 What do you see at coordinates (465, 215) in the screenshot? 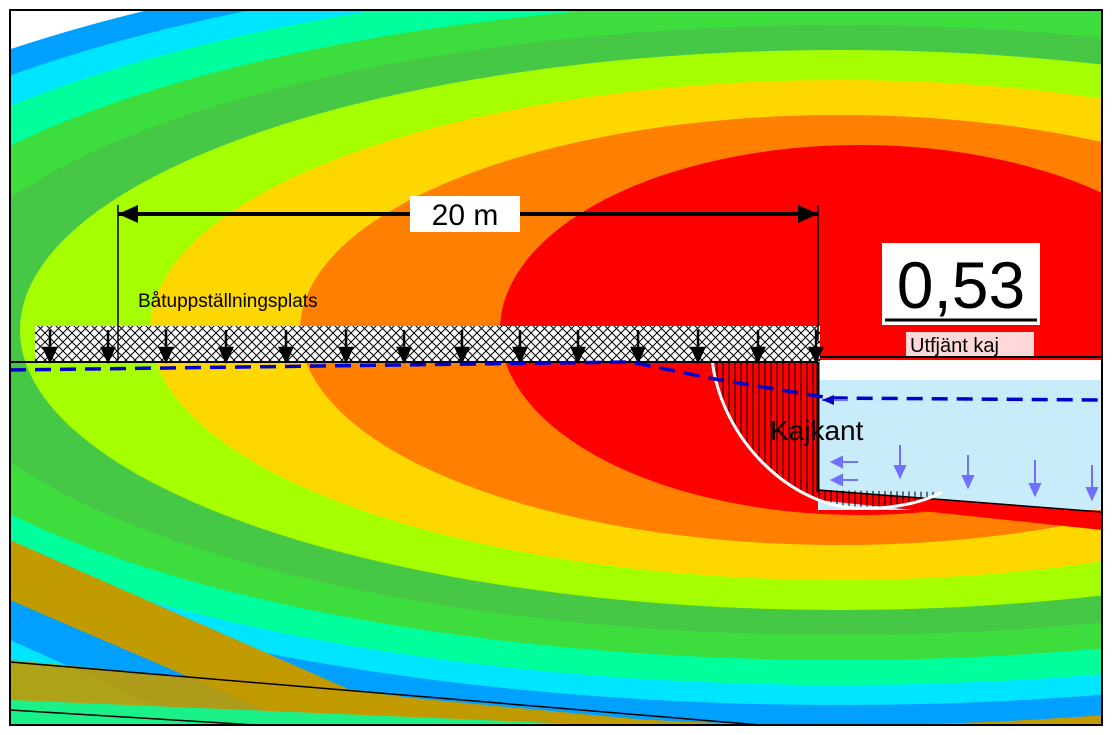
I see `dimension-label: 20 m` at bounding box center [465, 215].